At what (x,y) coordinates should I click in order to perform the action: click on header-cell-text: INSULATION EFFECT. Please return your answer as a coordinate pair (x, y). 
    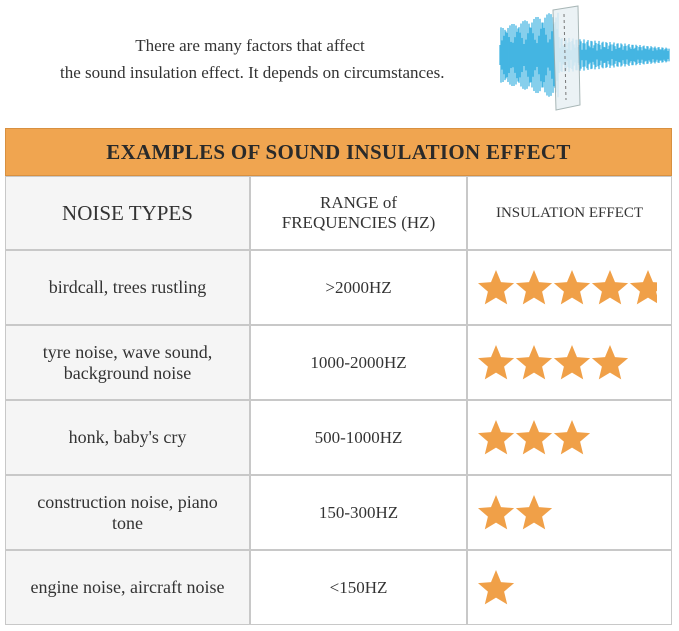
    Looking at the image, I should click on (569, 213).